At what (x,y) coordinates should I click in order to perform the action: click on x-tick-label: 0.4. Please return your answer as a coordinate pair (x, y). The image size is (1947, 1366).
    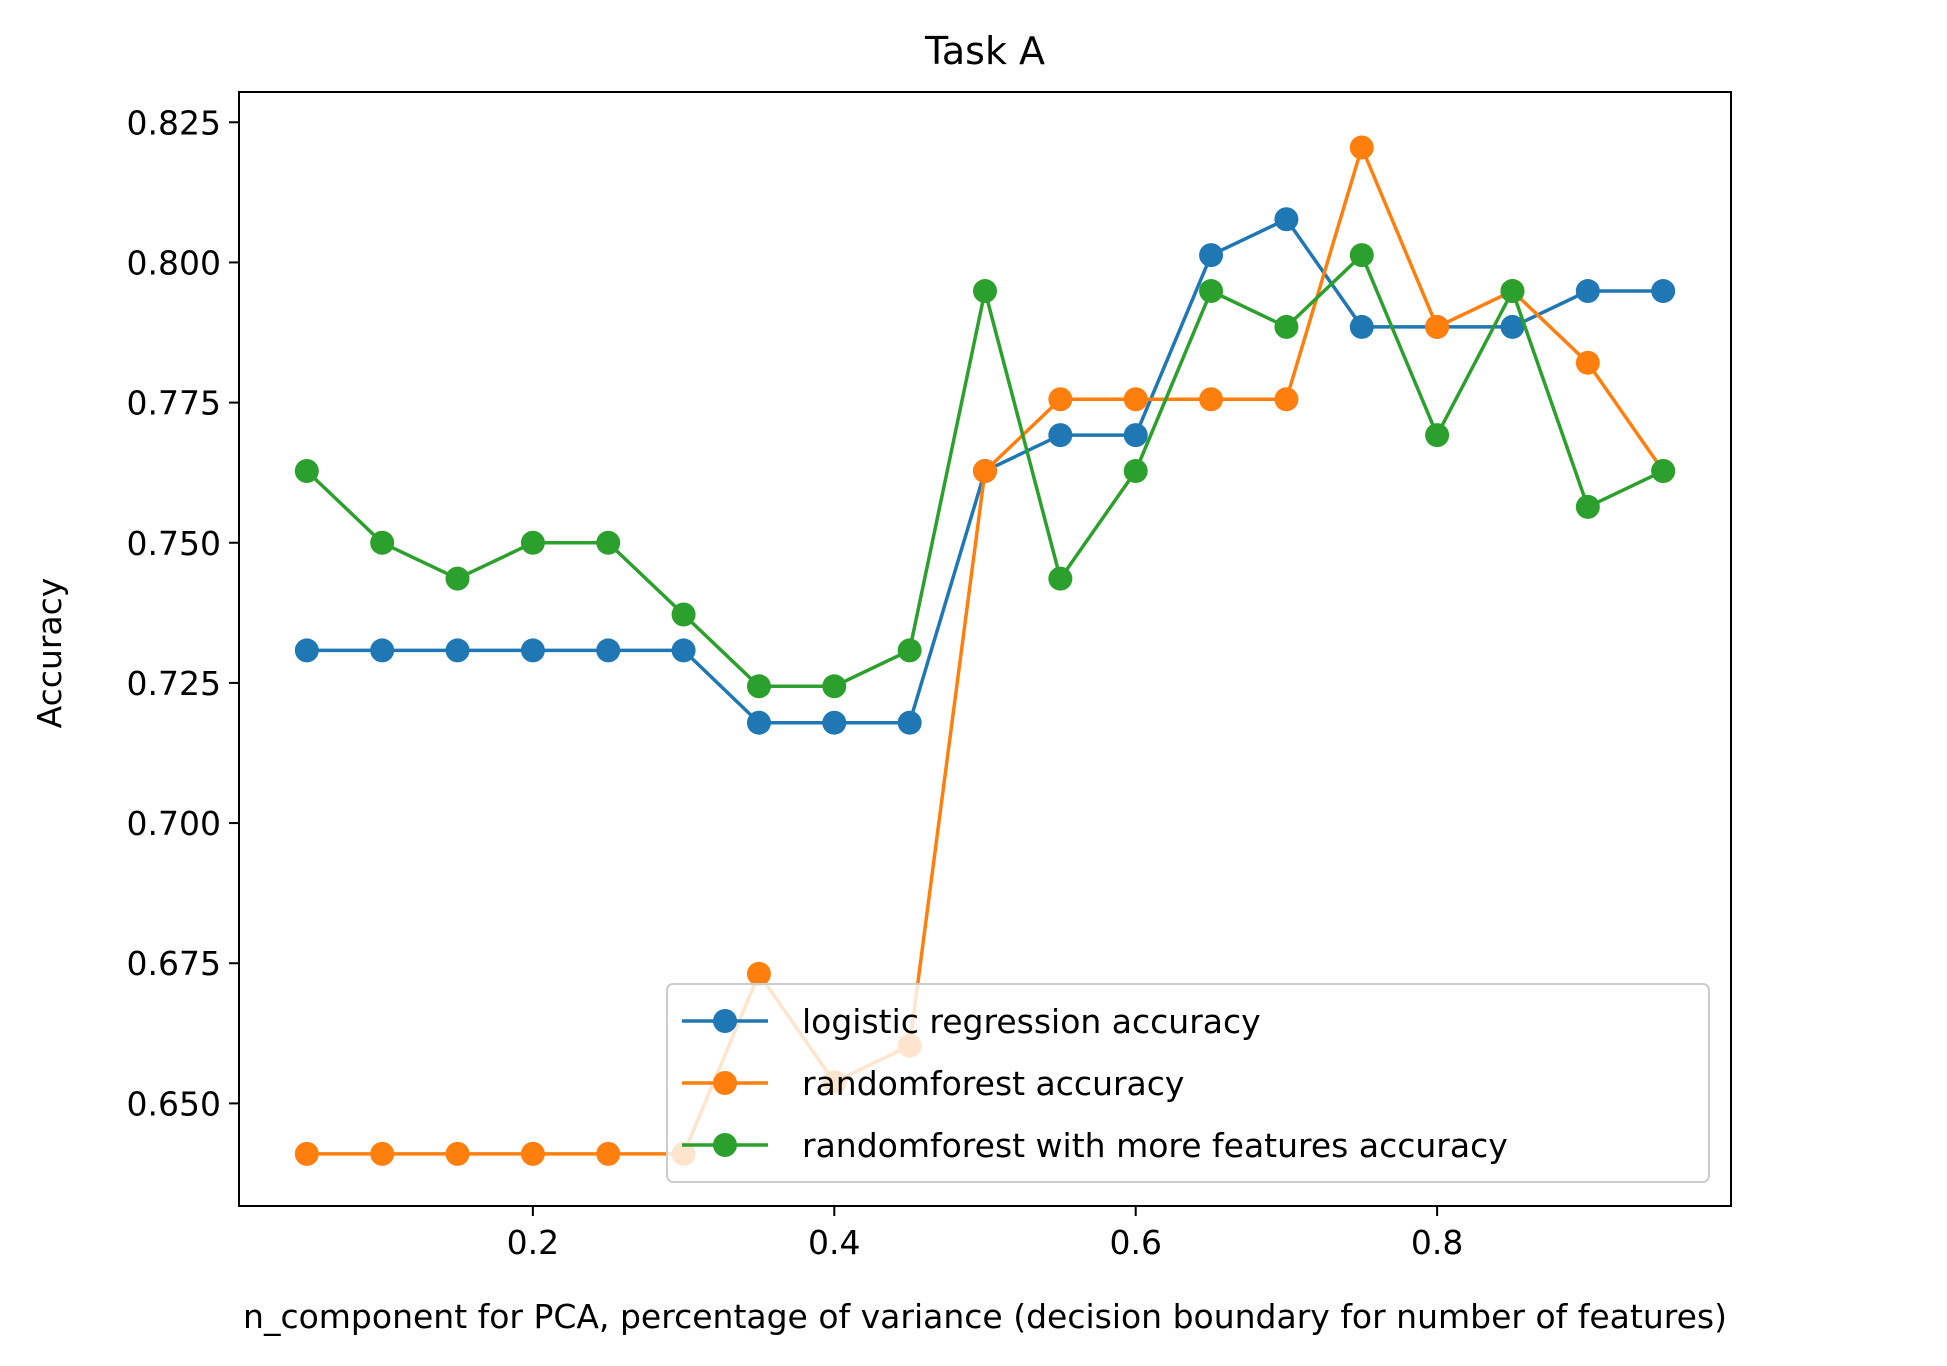
    Looking at the image, I should click on (834, 1242).